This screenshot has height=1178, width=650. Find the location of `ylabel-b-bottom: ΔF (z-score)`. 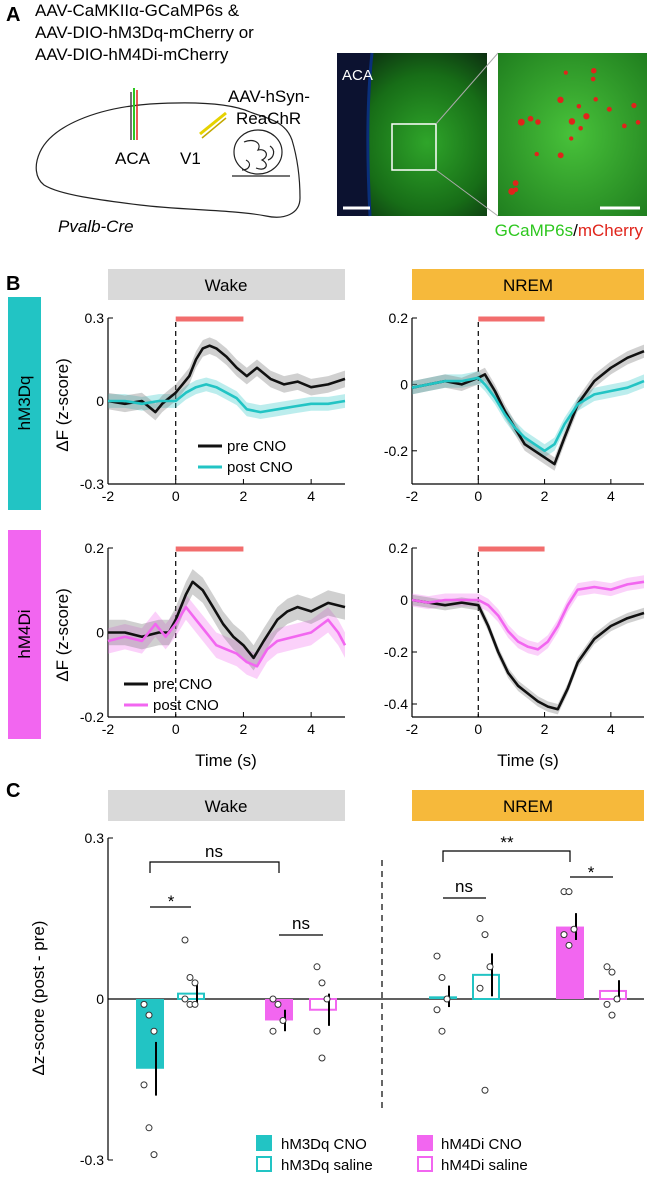

ylabel-b-bottom: ΔF (z-score) is located at coordinates (62, 635).